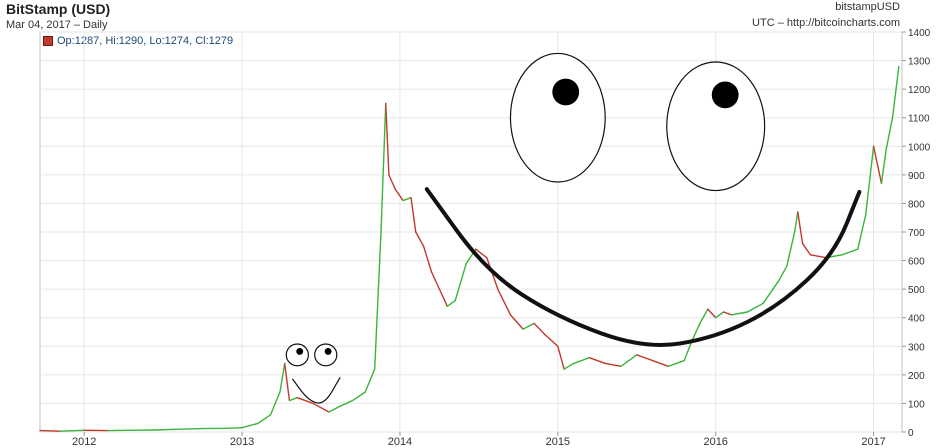  Describe the element at coordinates (916, 176) in the screenshot. I see `y-tick-label: 900` at that location.